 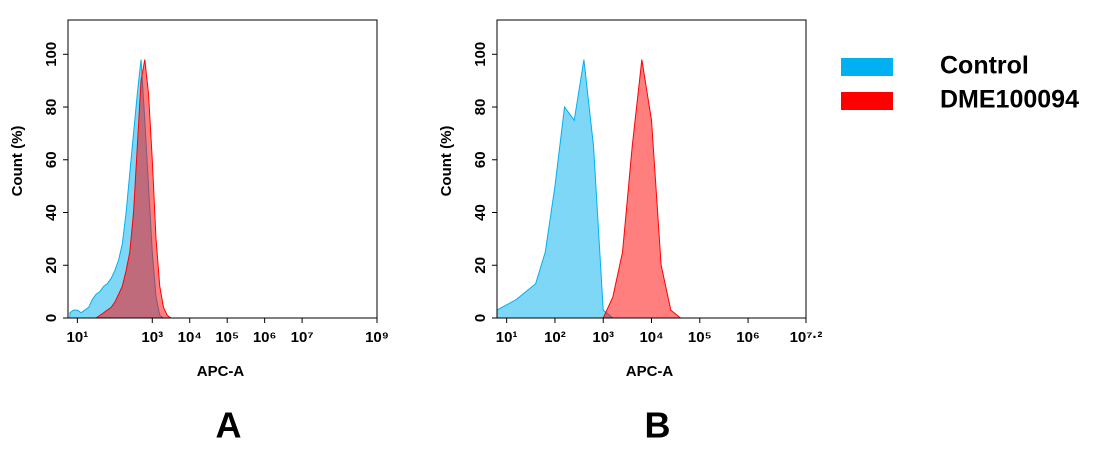 What do you see at coordinates (984, 66) in the screenshot?
I see `legend-label: Control` at bounding box center [984, 66].